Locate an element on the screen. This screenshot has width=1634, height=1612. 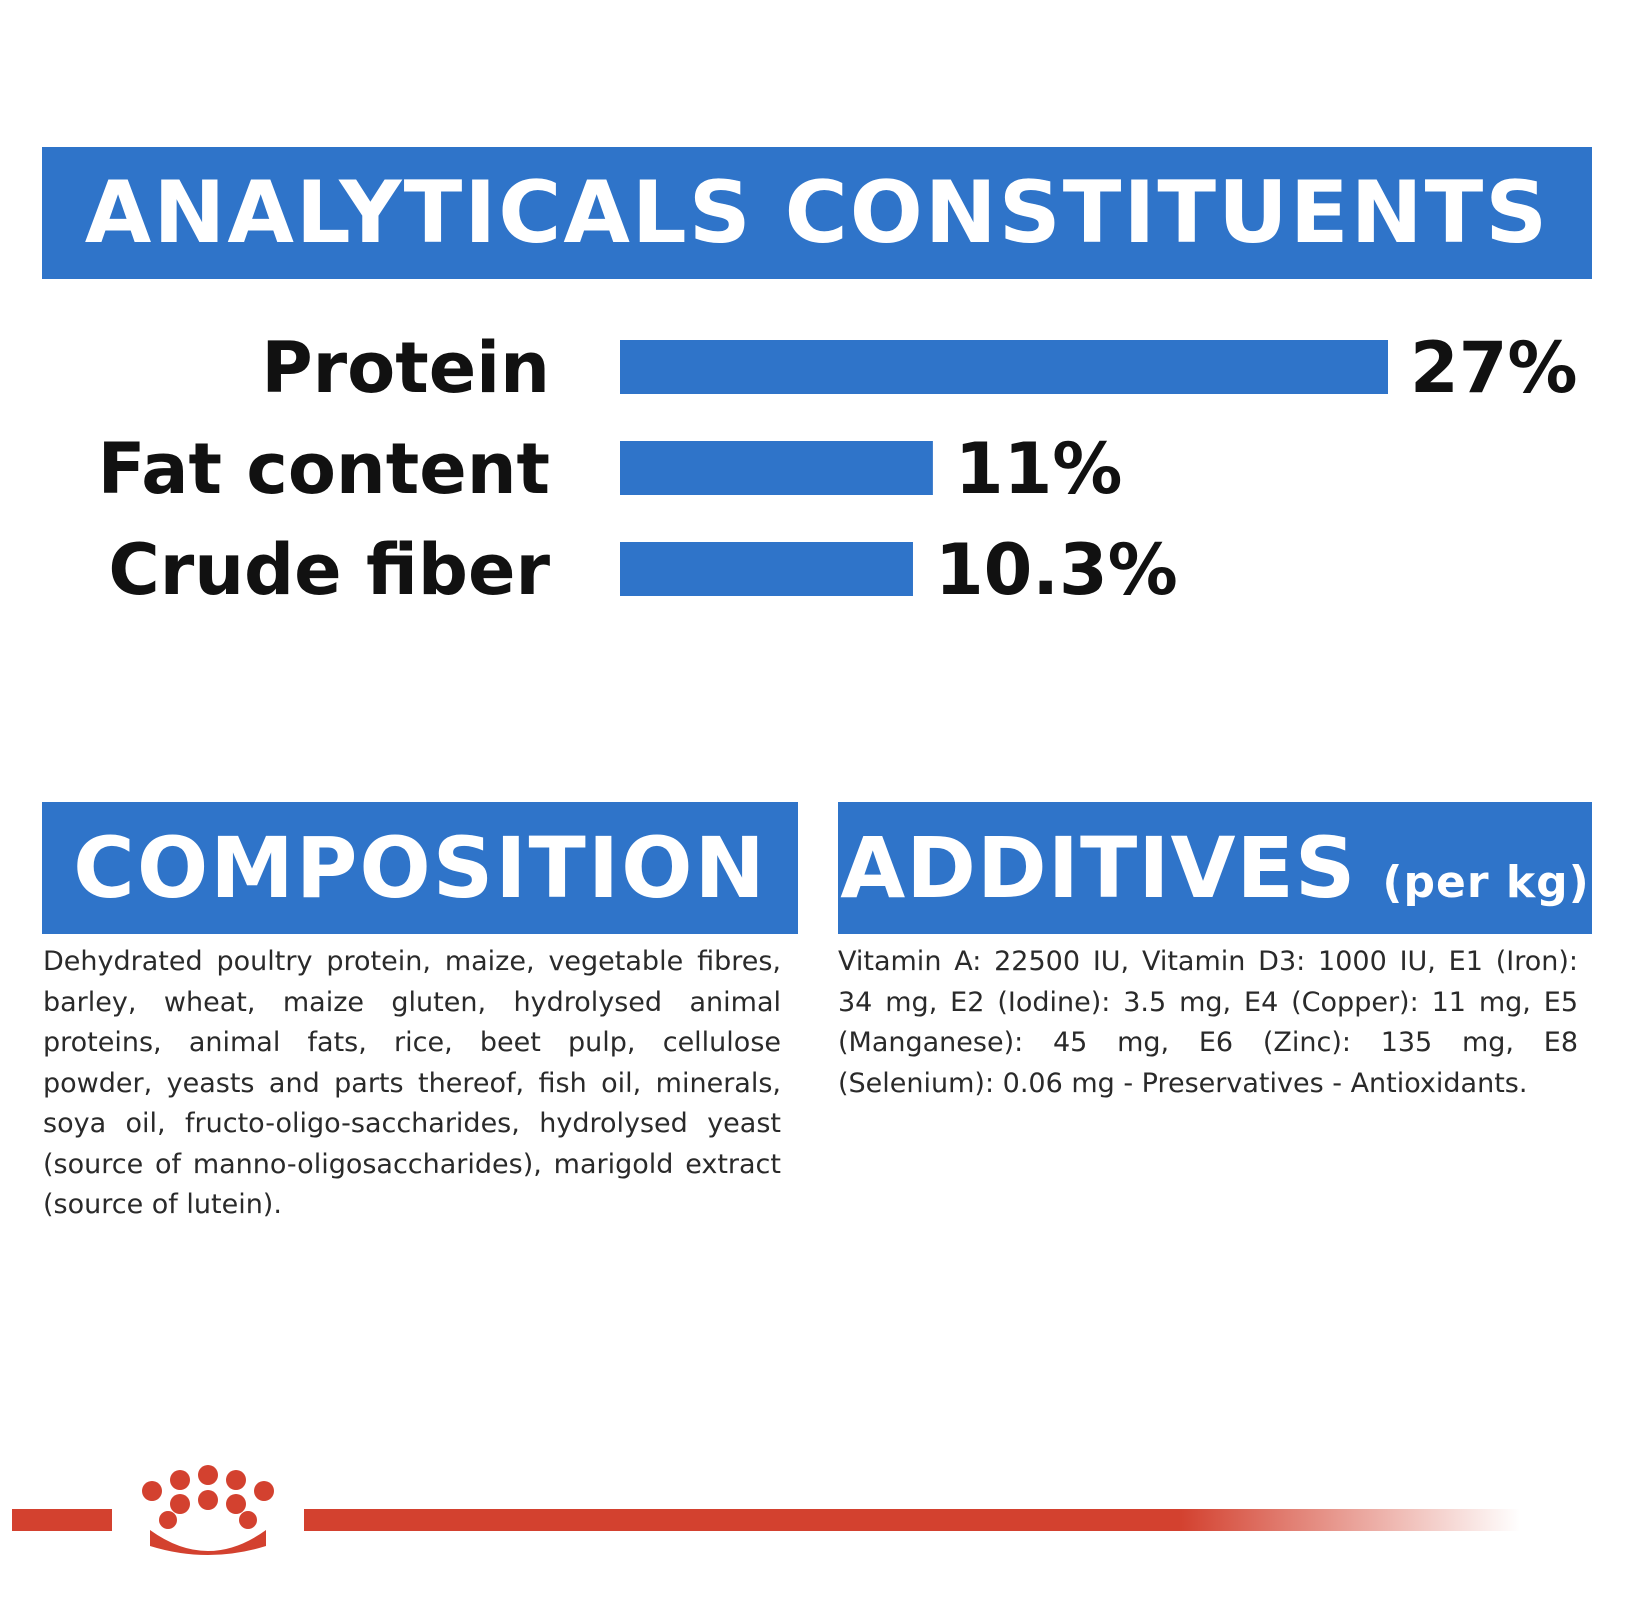
bar-label-0: Protein is located at coordinates (405, 368).